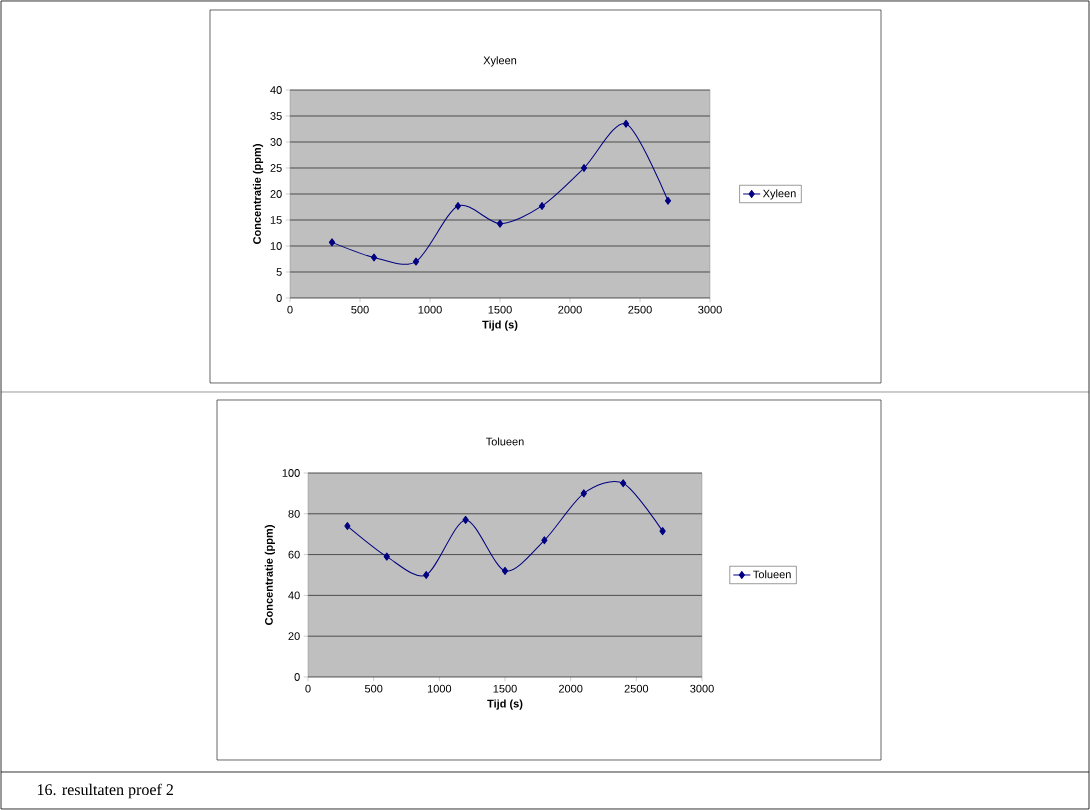 This screenshot has height=810, width=1090. What do you see at coordinates (279, 272) in the screenshot?
I see `y-tick-label: 5` at bounding box center [279, 272].